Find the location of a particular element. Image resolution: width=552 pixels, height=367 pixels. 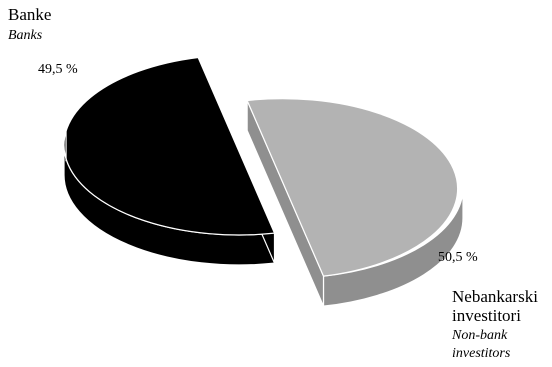

slice-sublabel-non-bank-line-1: Non-bank is located at coordinates (480, 335).